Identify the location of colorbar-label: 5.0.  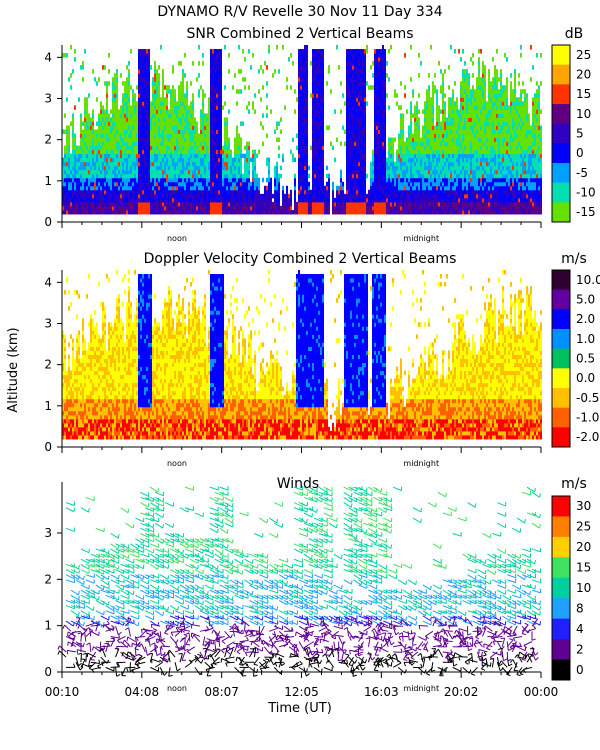
(585, 300).